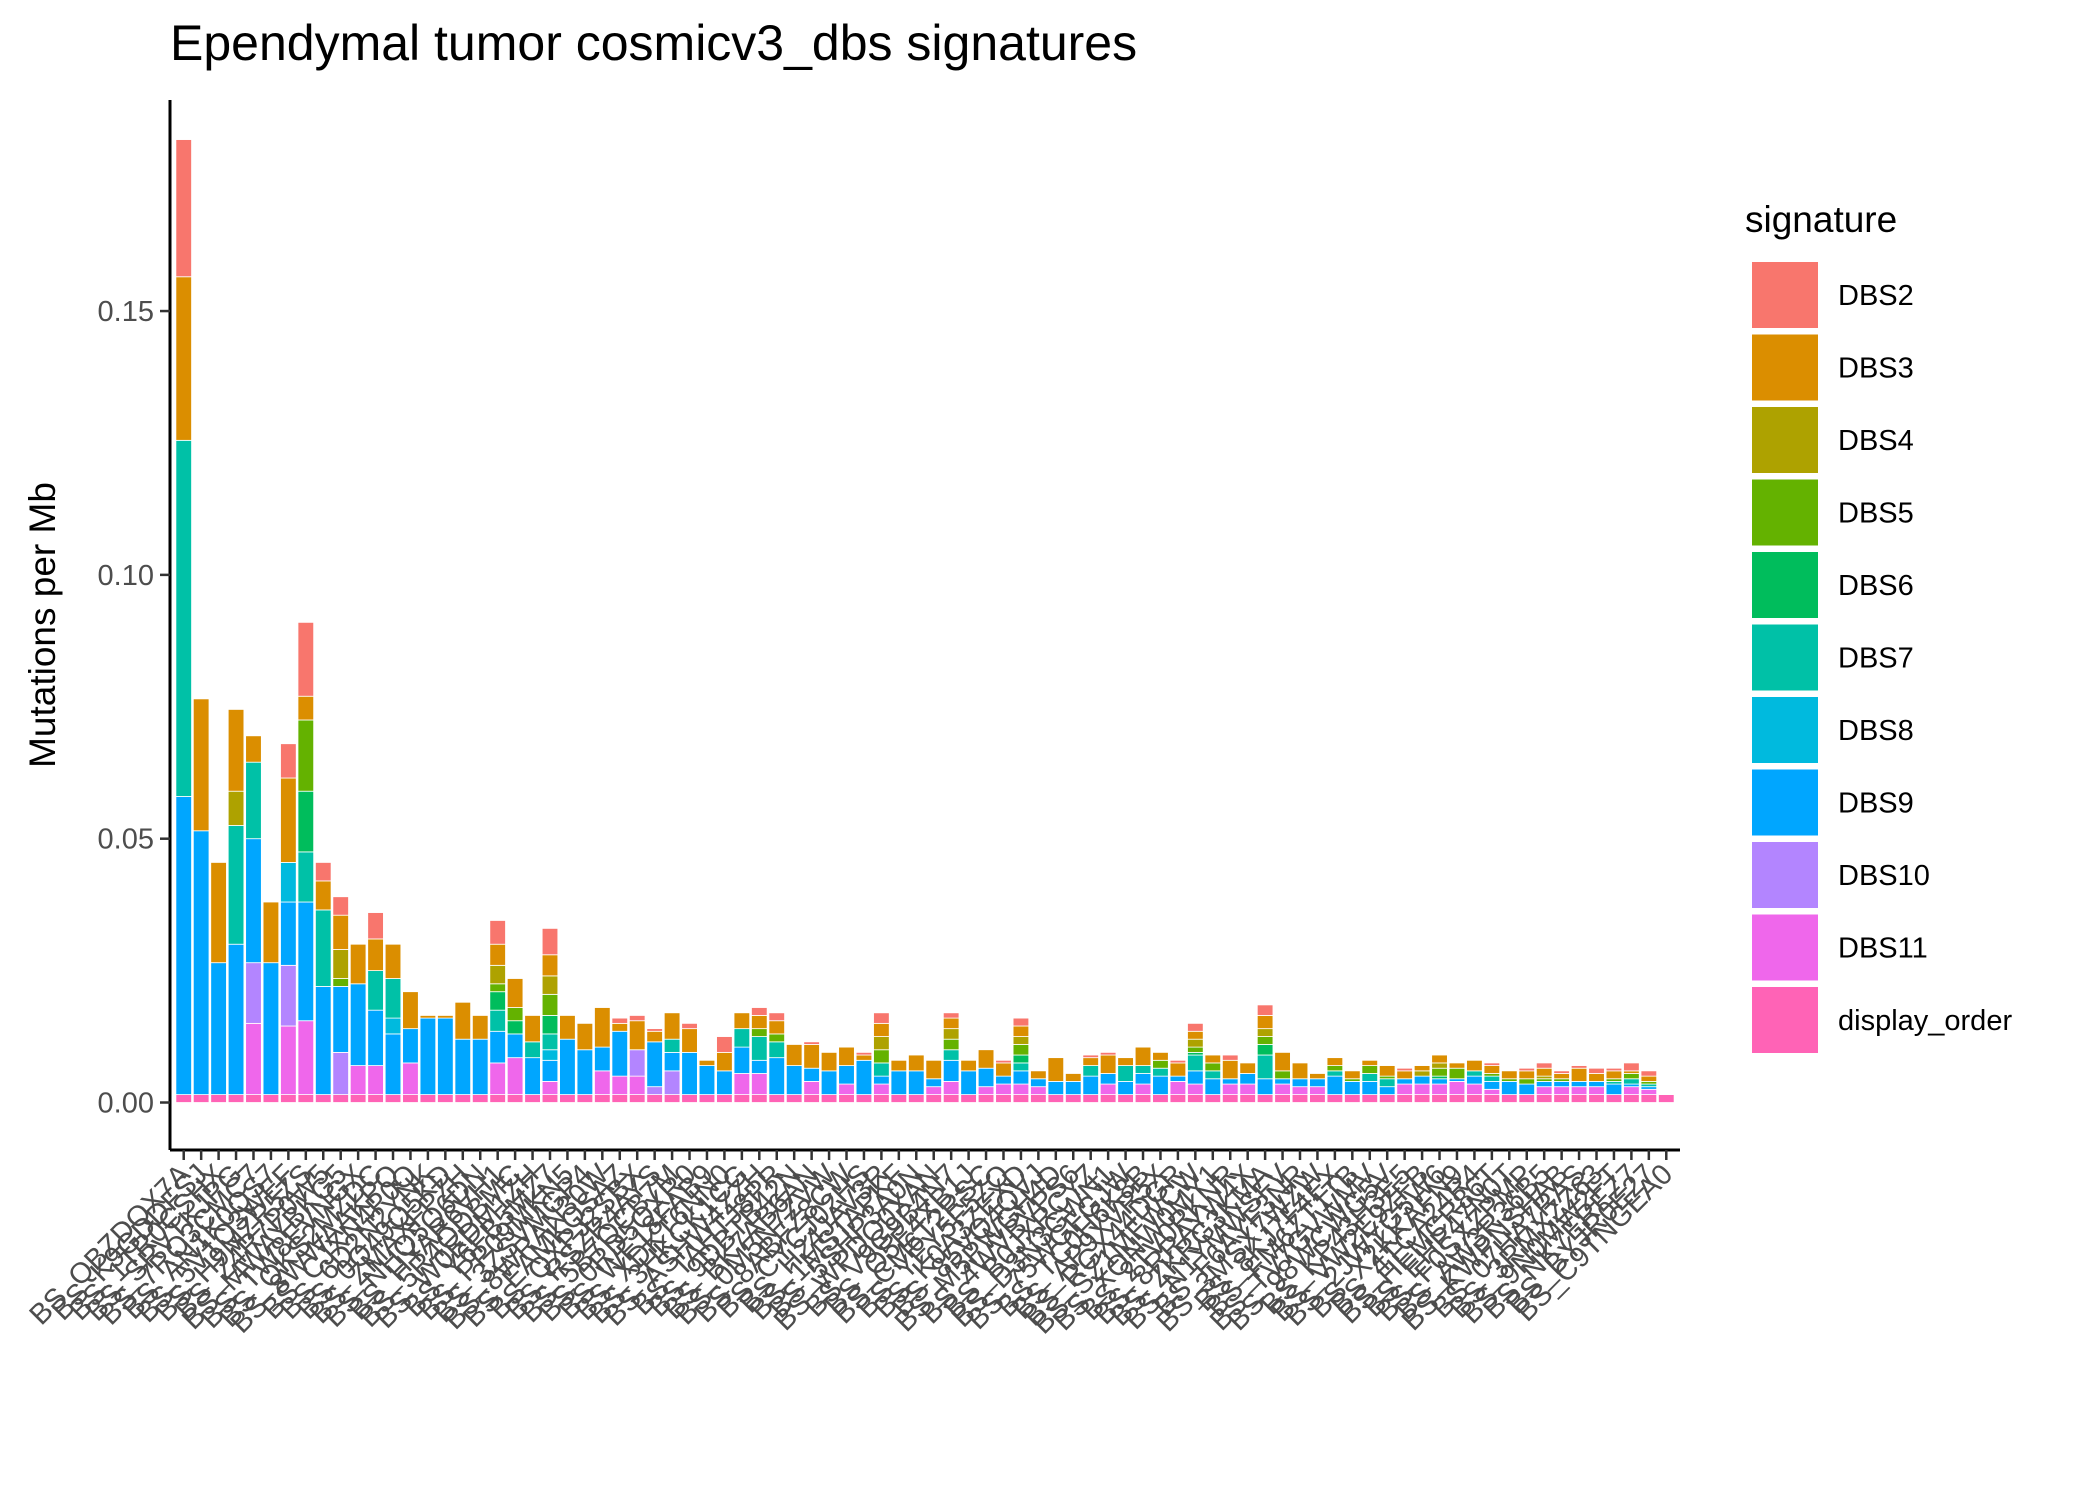  Describe the element at coordinates (126, 1104) in the screenshot. I see `y-tick-label: 0.00` at that location.